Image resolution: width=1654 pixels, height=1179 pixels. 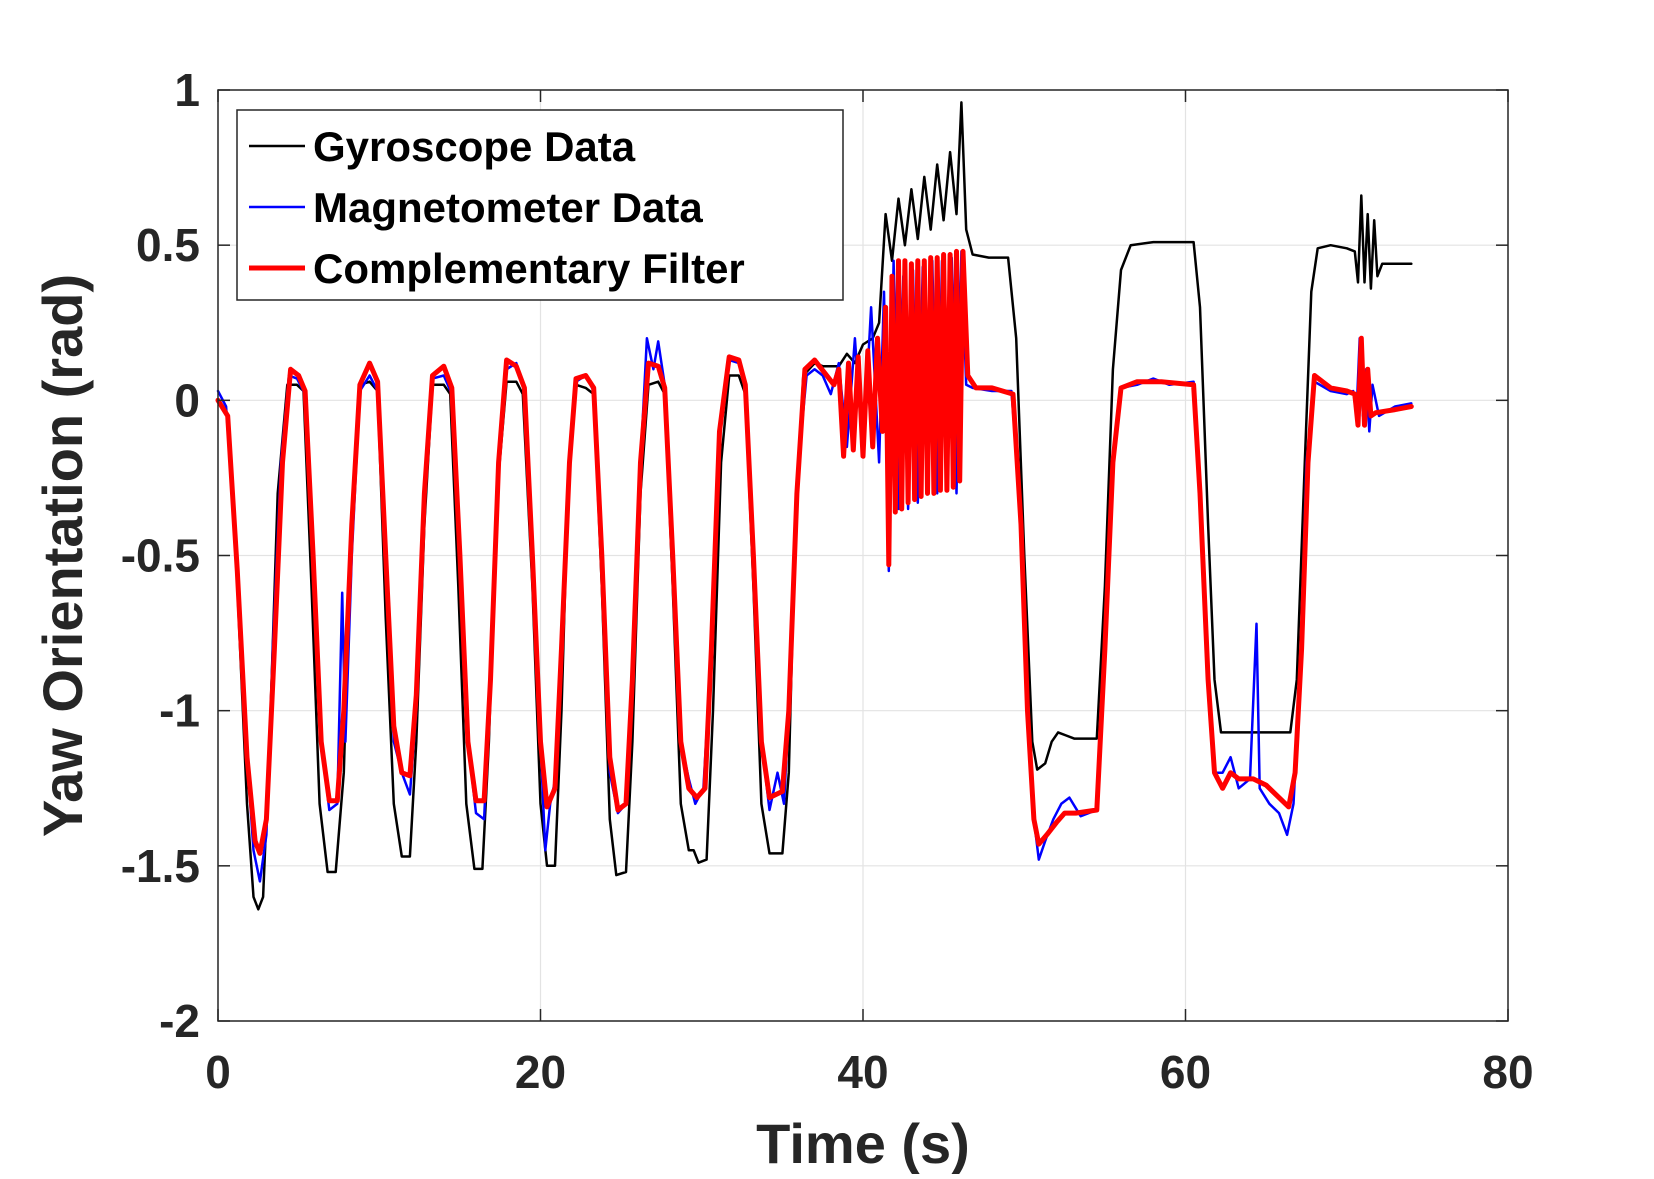 What do you see at coordinates (1507, 1072) in the screenshot?
I see `x-tick-label-4: 80` at bounding box center [1507, 1072].